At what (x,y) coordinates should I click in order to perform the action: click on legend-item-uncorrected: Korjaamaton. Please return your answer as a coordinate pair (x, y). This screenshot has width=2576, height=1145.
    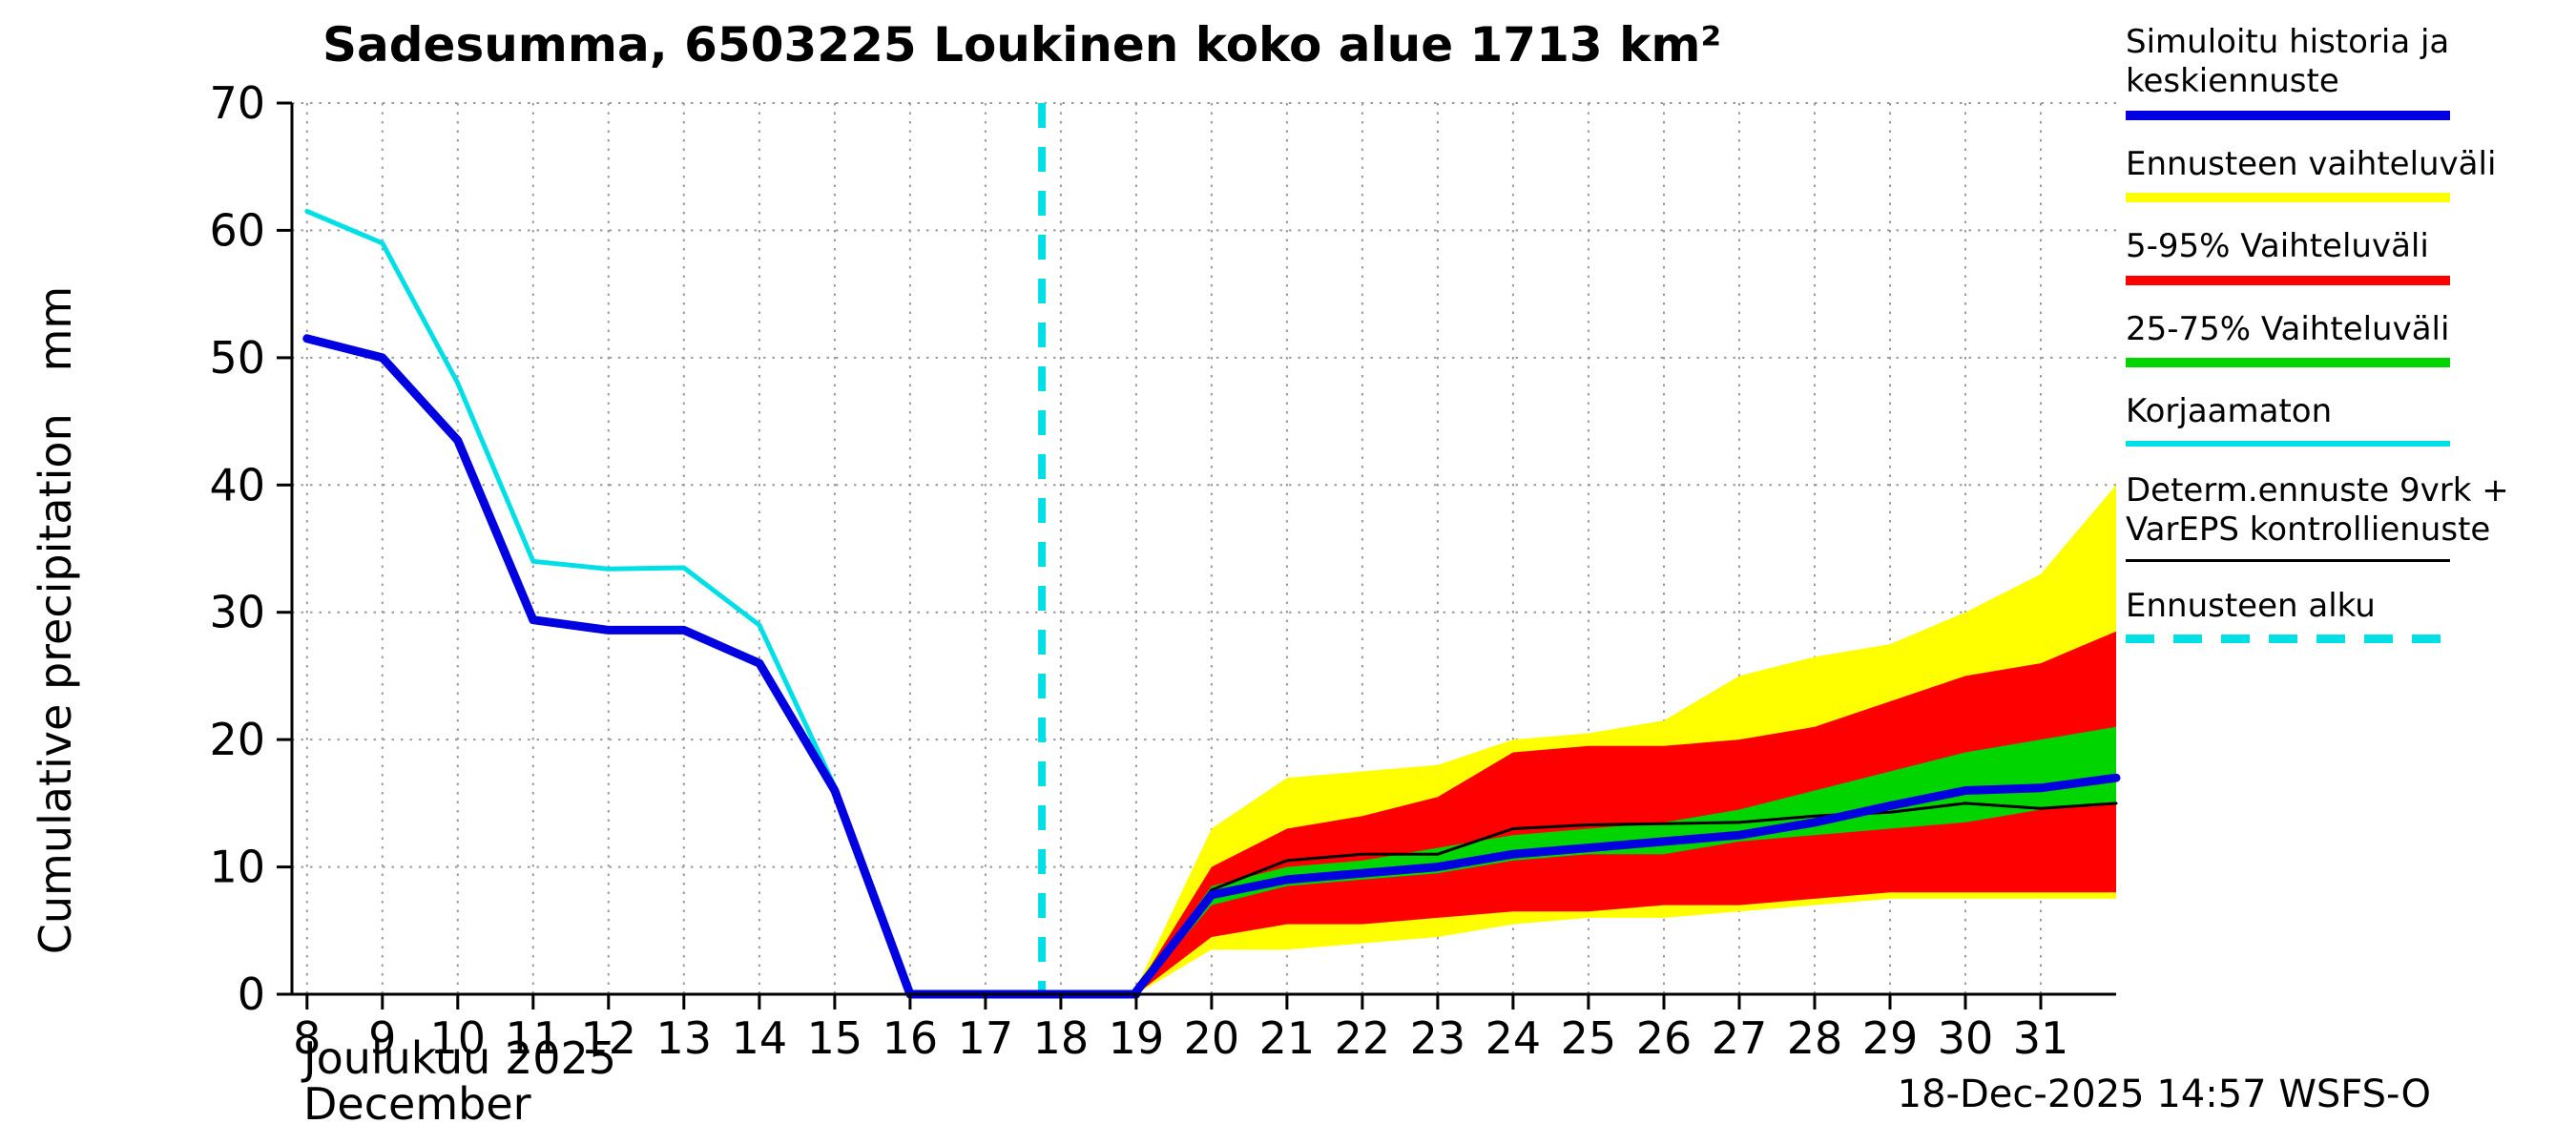
    Looking at the image, I should click on (2321, 419).